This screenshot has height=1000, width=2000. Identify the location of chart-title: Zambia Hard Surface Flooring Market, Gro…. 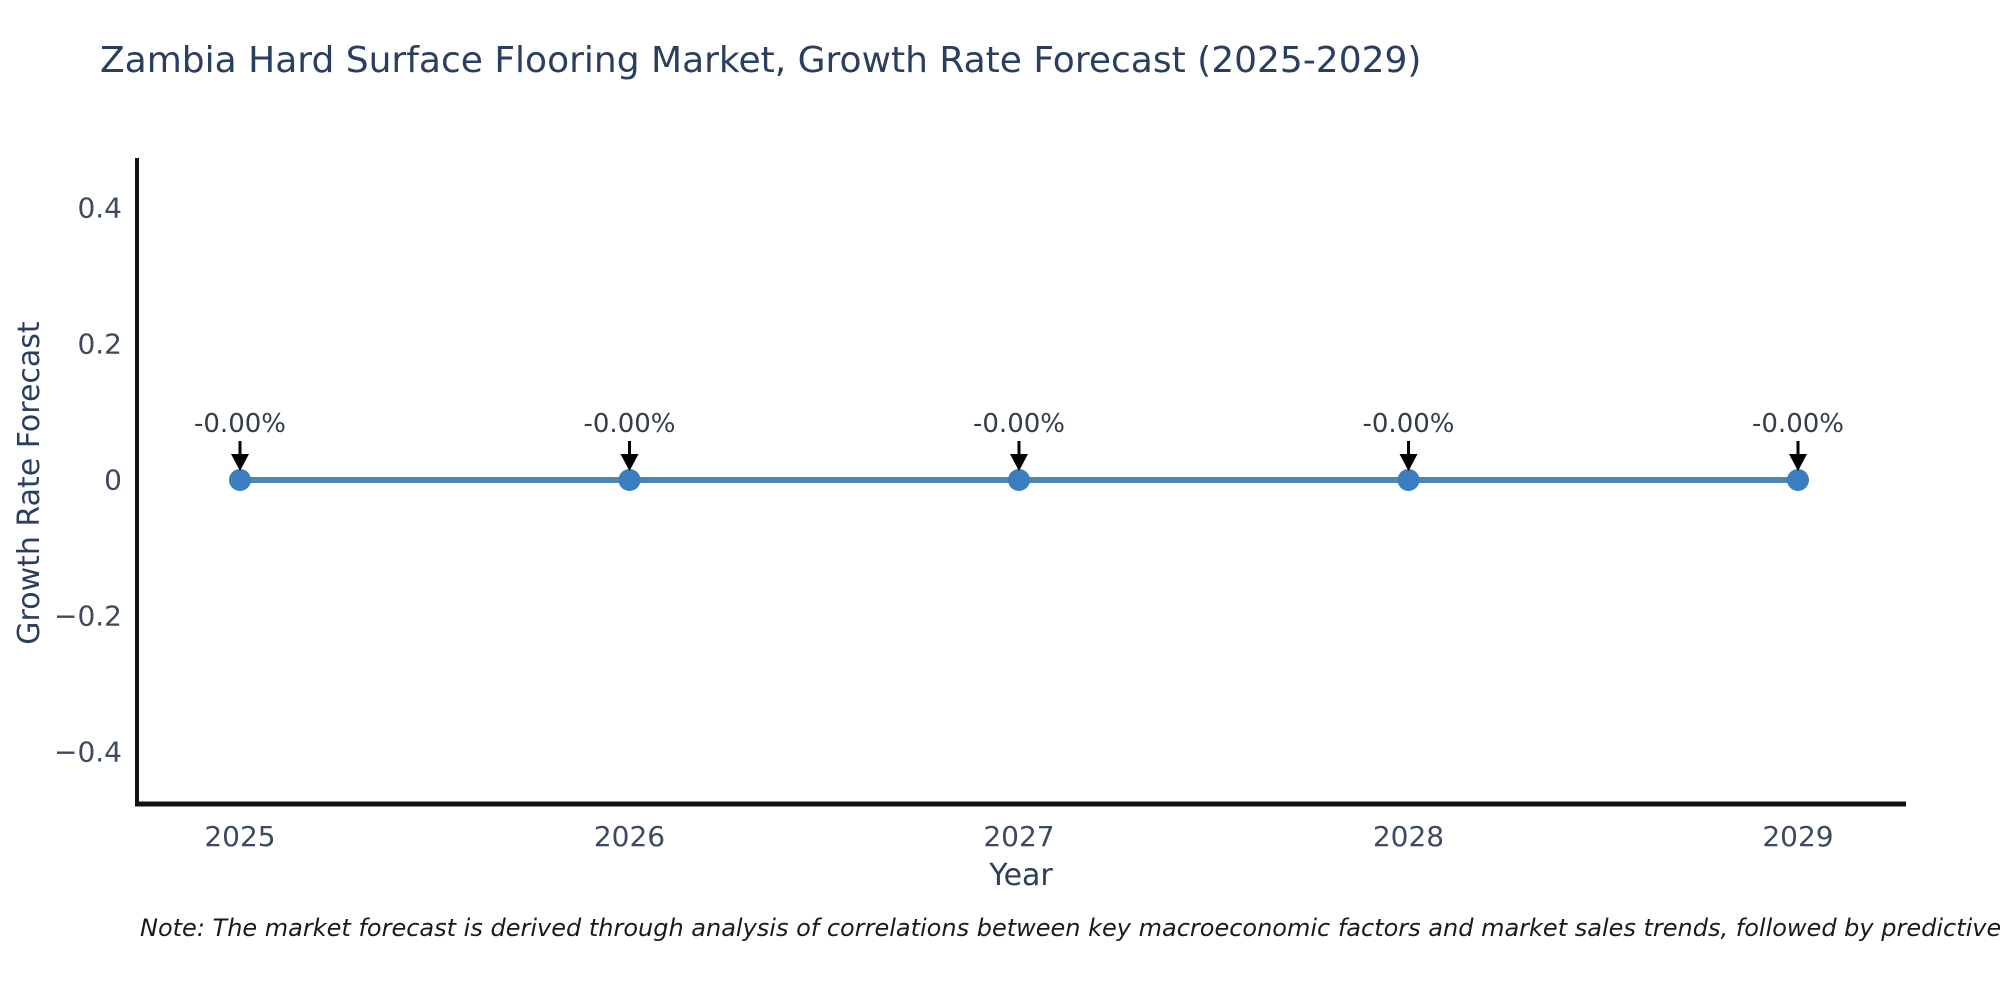
(761, 60).